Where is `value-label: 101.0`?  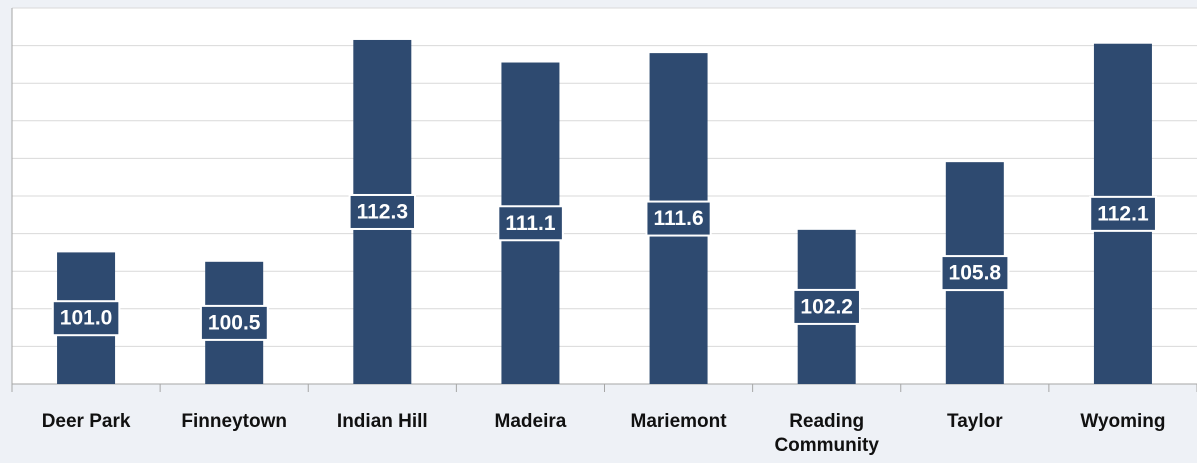 value-label: 101.0 is located at coordinates (86, 318).